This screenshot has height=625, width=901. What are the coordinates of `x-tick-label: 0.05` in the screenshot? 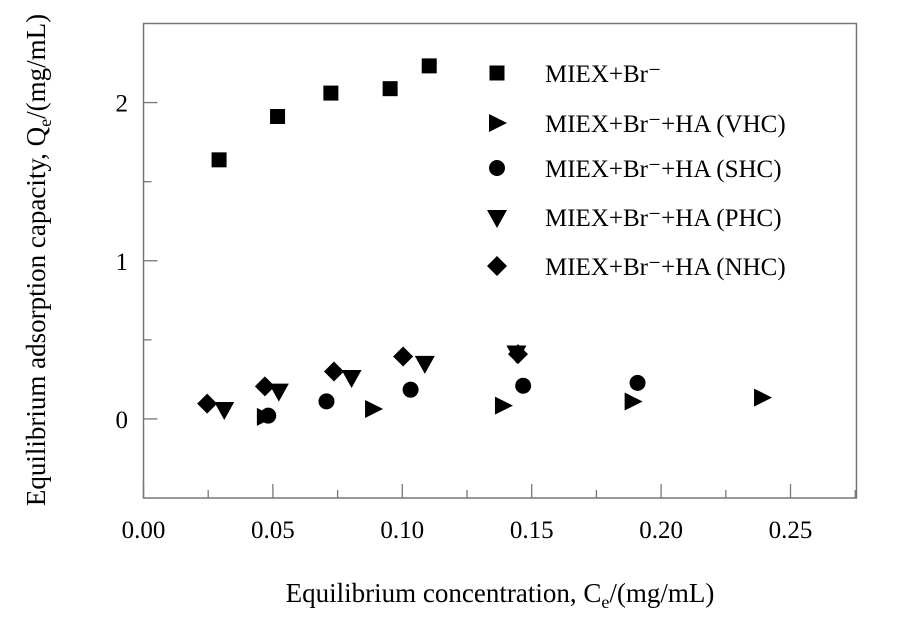 It's located at (273, 530).